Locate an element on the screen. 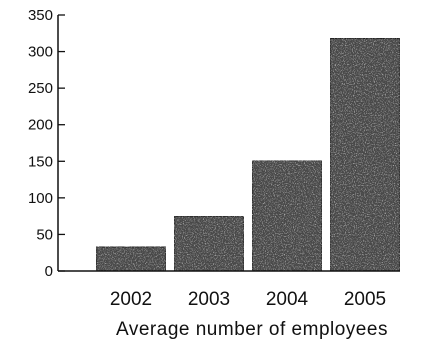 The image size is (428, 343). x-axis-labels: 2002 2003 2004 2005 is located at coordinates (248, 299).